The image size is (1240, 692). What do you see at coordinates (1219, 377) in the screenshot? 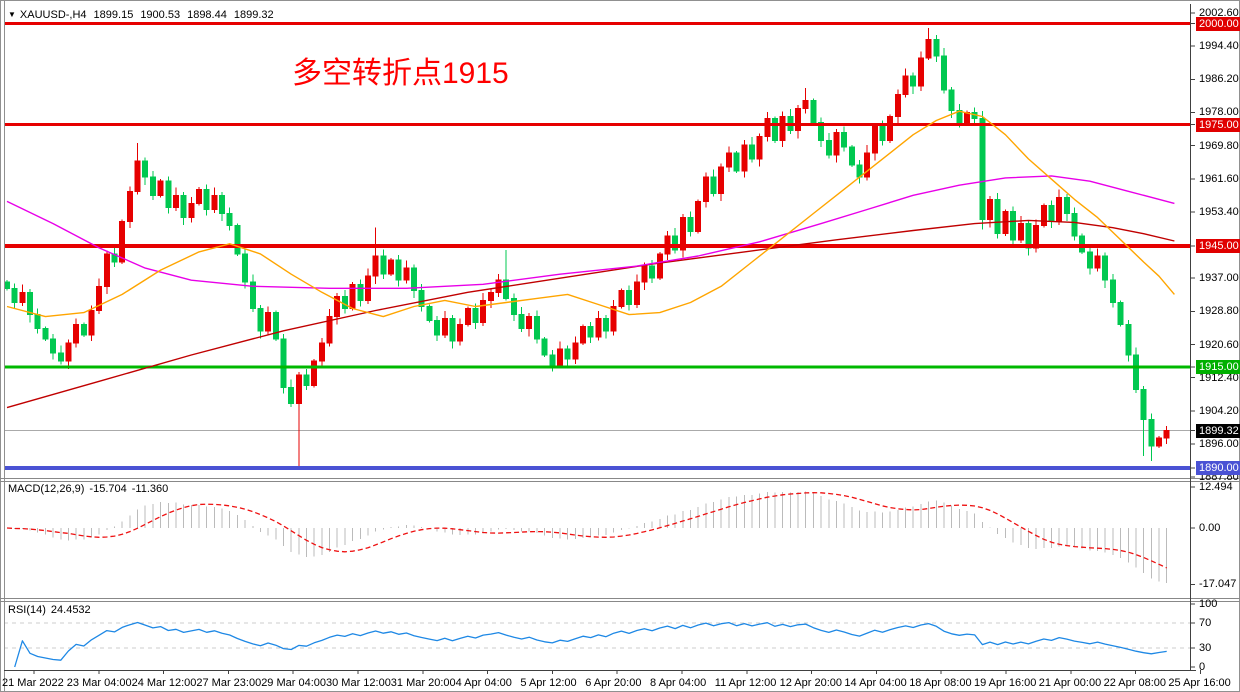
I see `y-axis-label: 1912.40` at bounding box center [1219, 377].